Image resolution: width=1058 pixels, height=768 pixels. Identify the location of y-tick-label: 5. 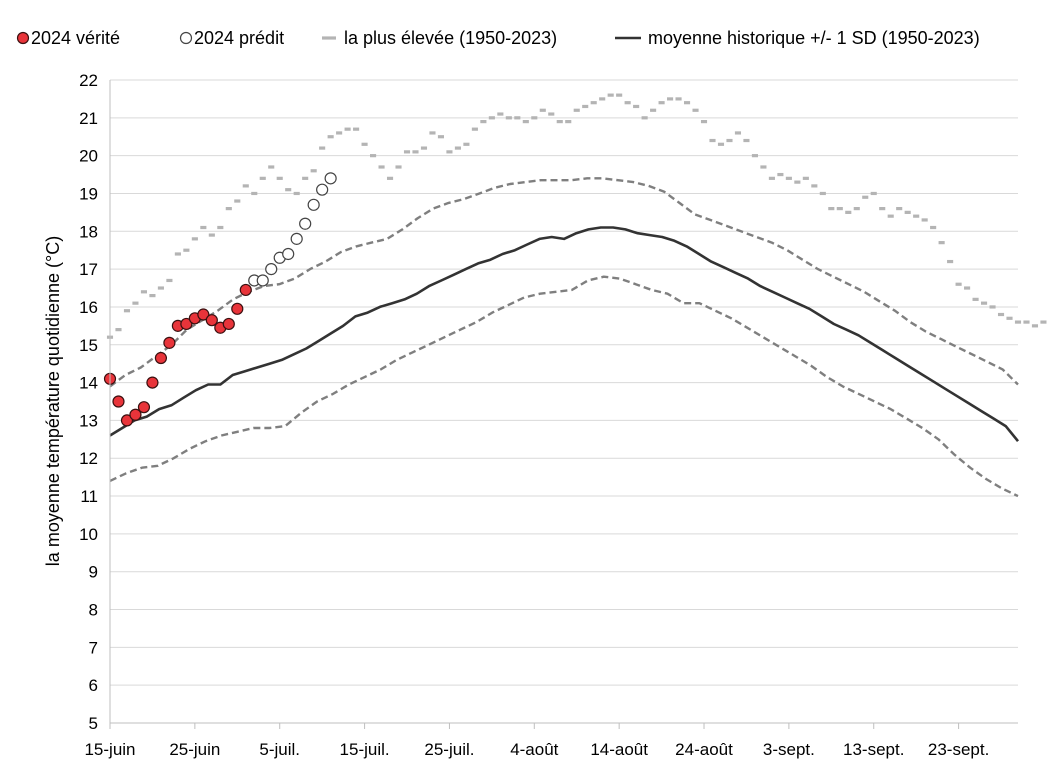
(93, 723).